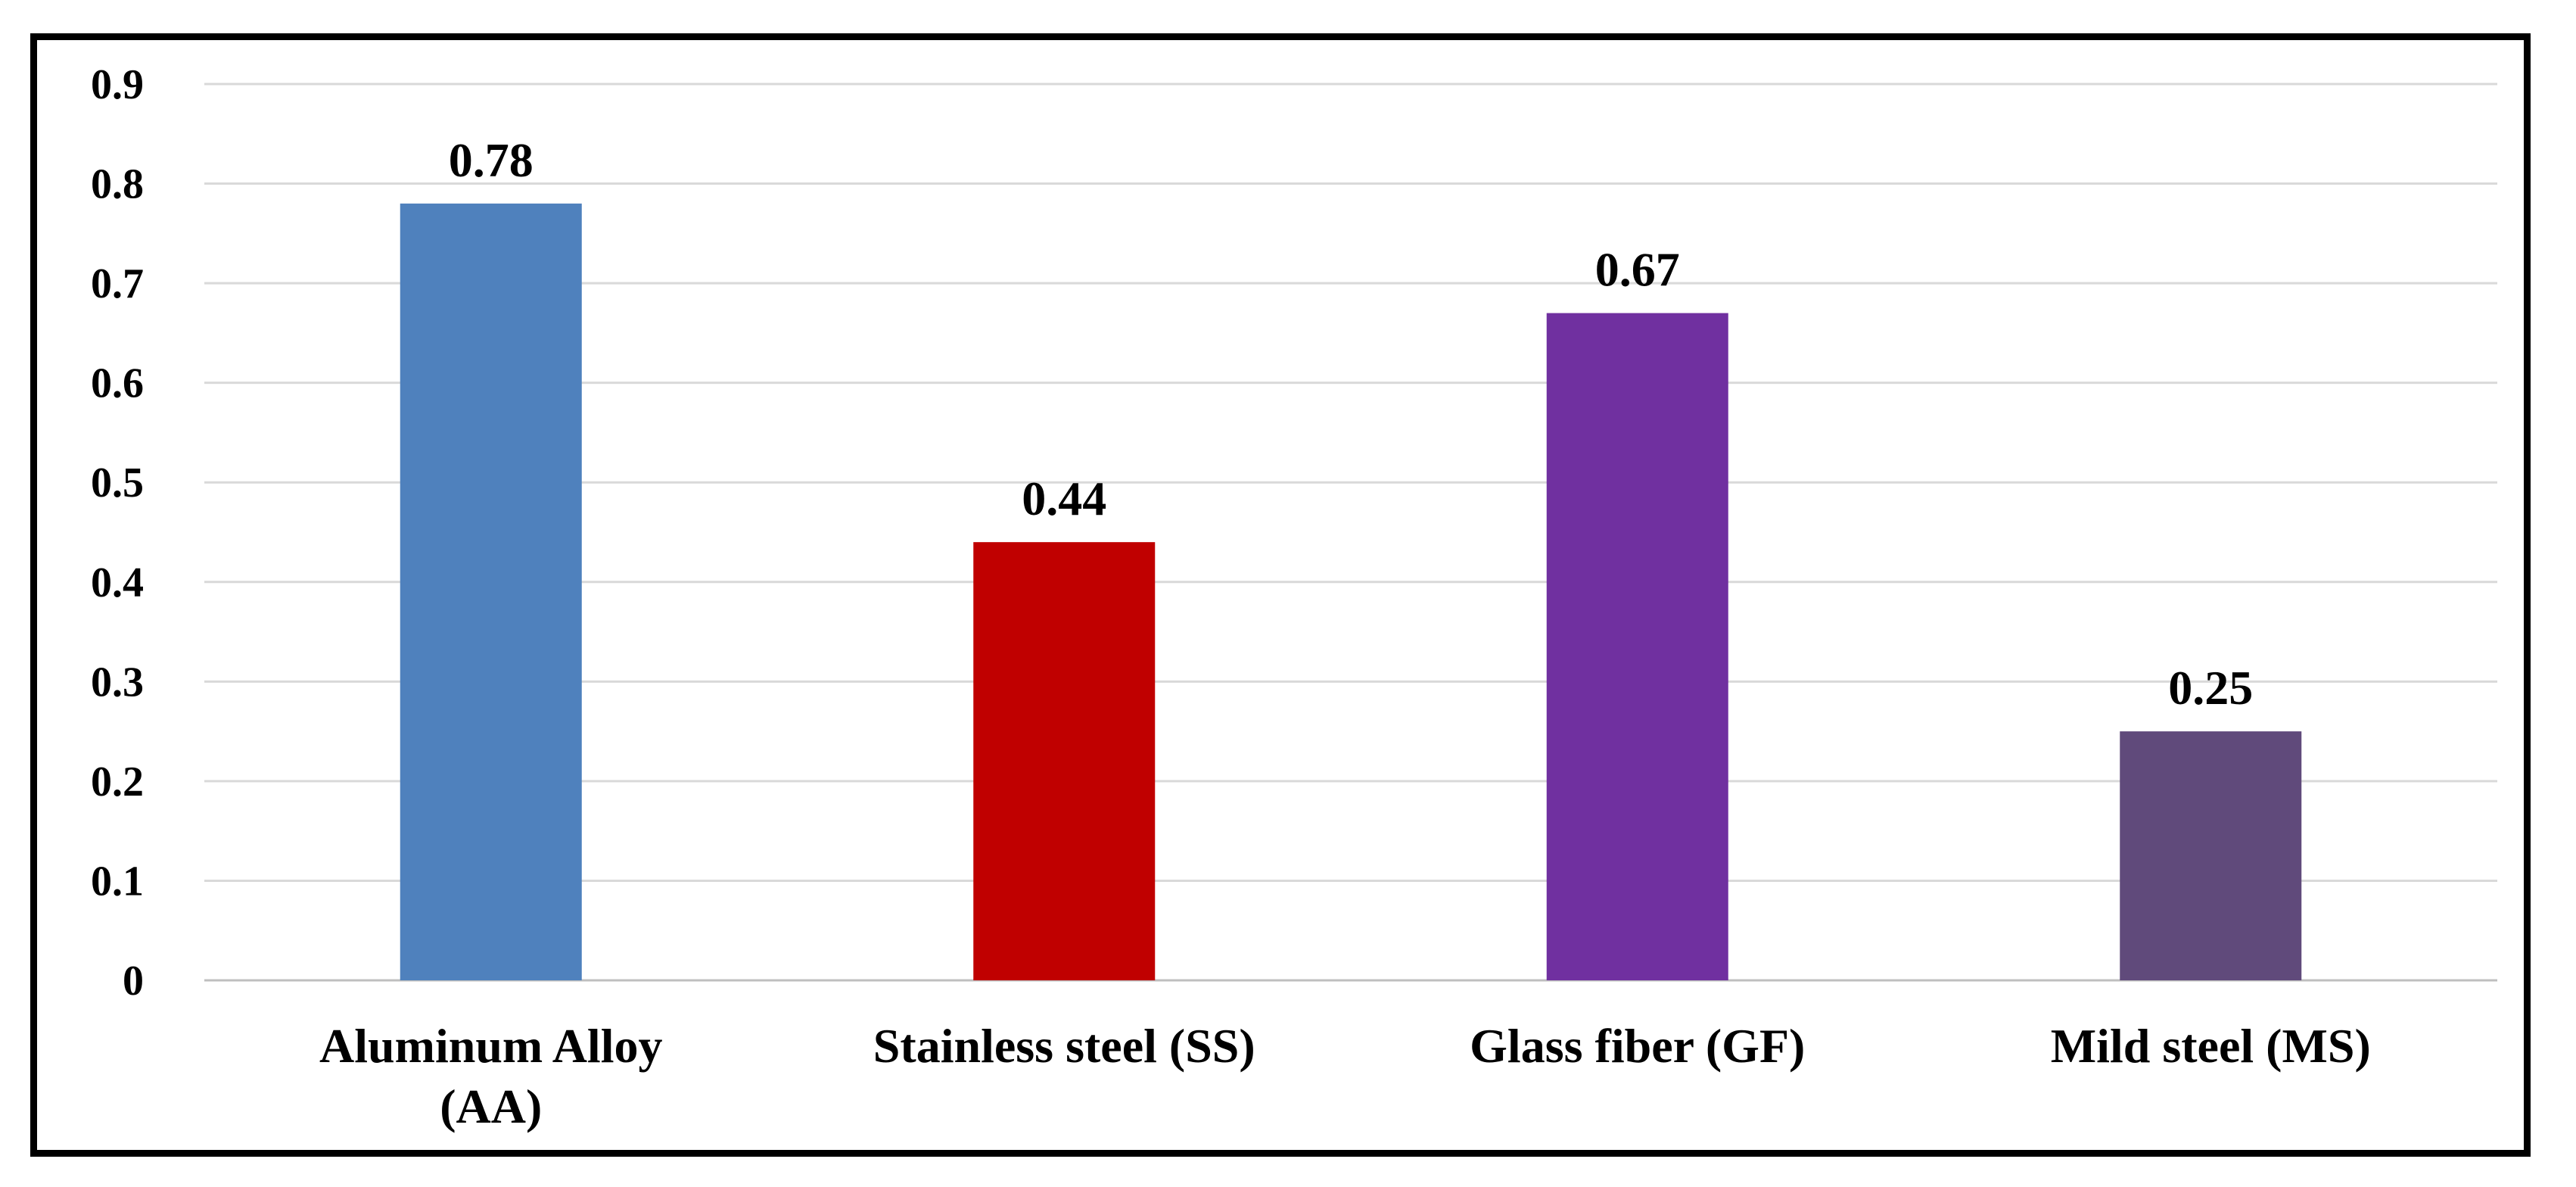 Image resolution: width=2576 pixels, height=1187 pixels. Describe the element at coordinates (117, 483) in the screenshot. I see `y-tick-label: 0.5` at that location.